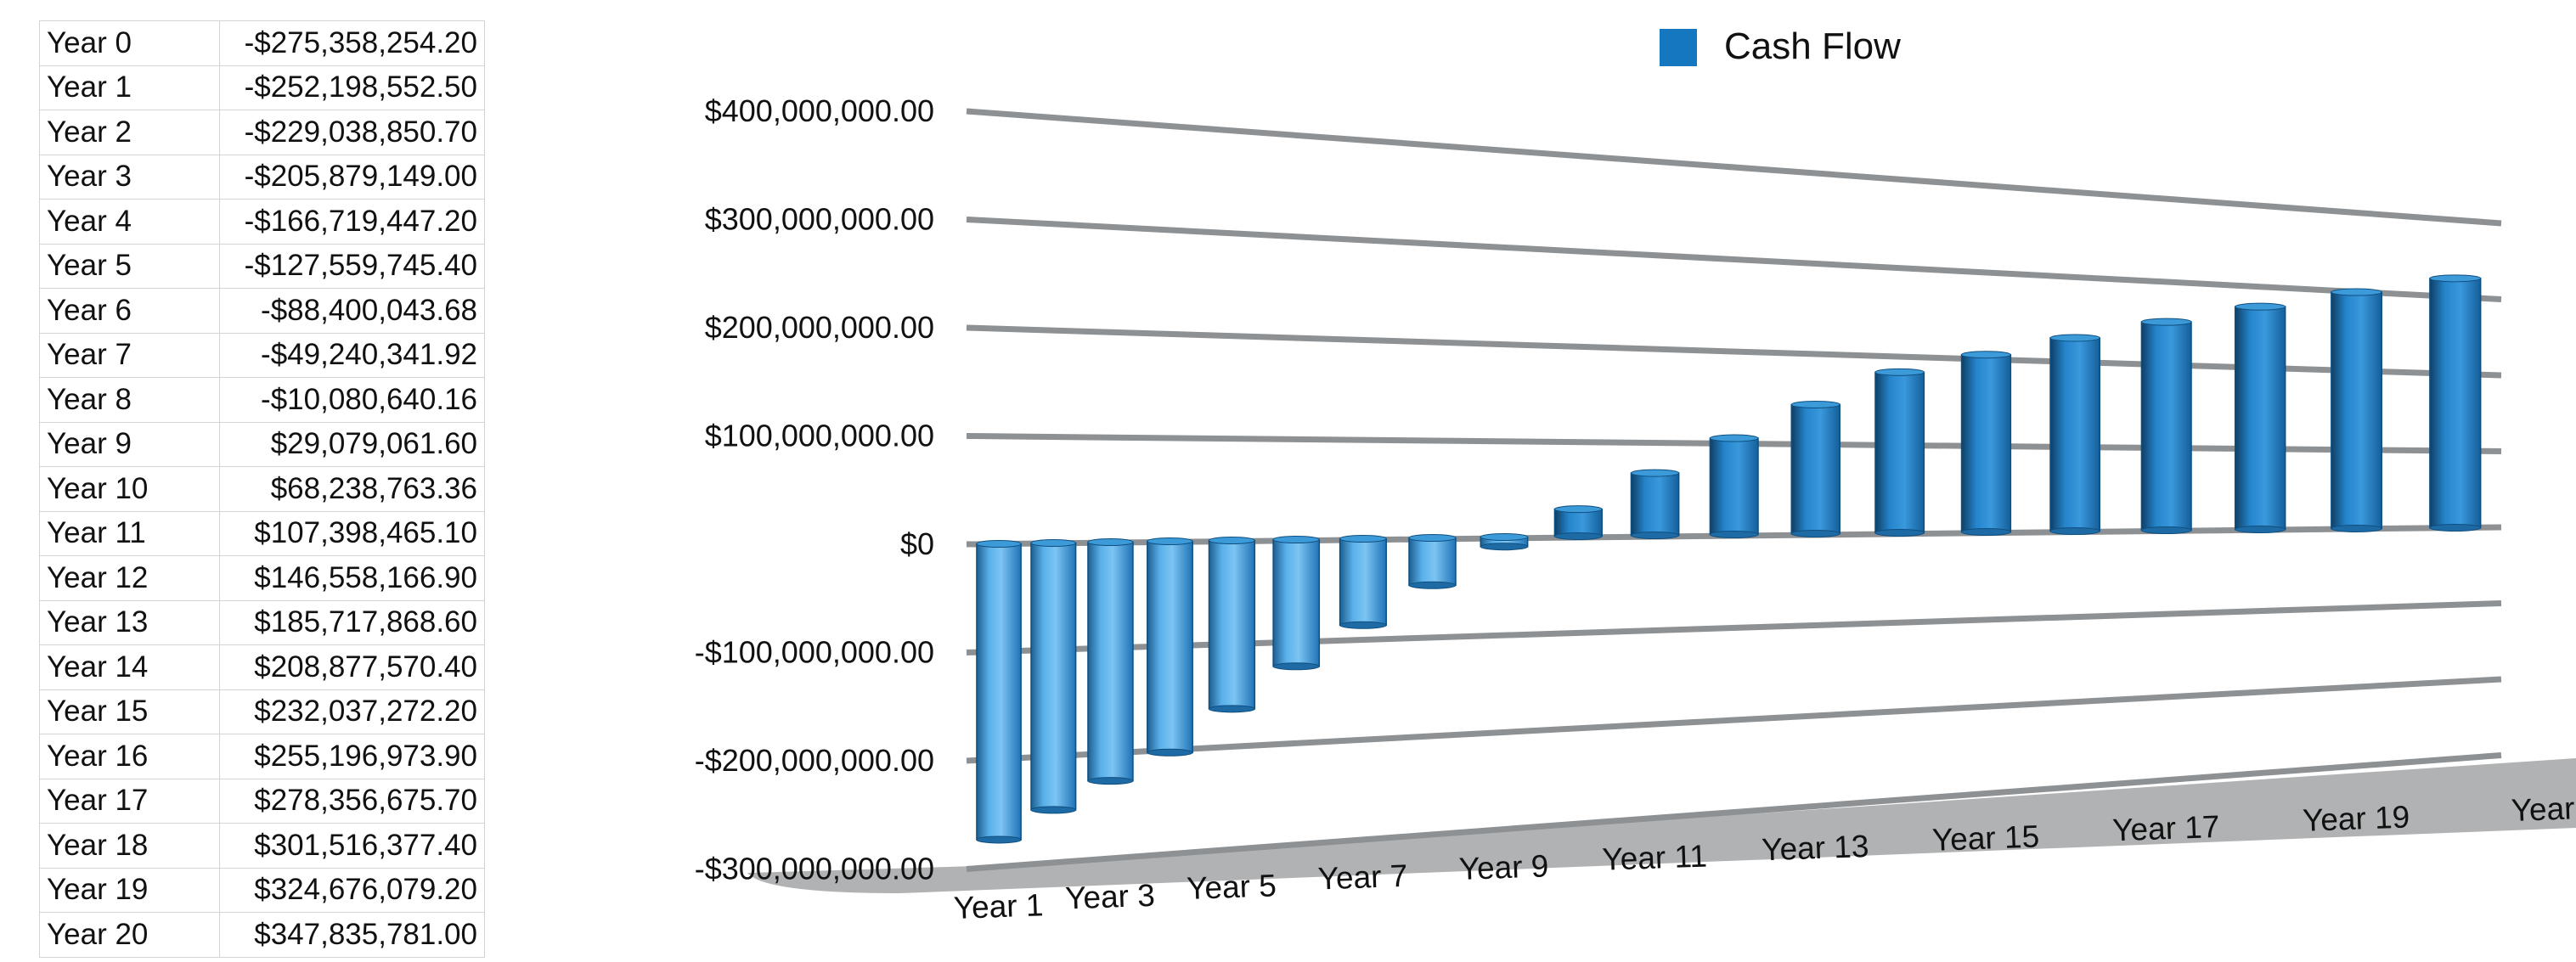 The height and width of the screenshot is (962, 2576). Describe the element at coordinates (1655, 857) in the screenshot. I see `x-tick-label: Year 11` at that location.